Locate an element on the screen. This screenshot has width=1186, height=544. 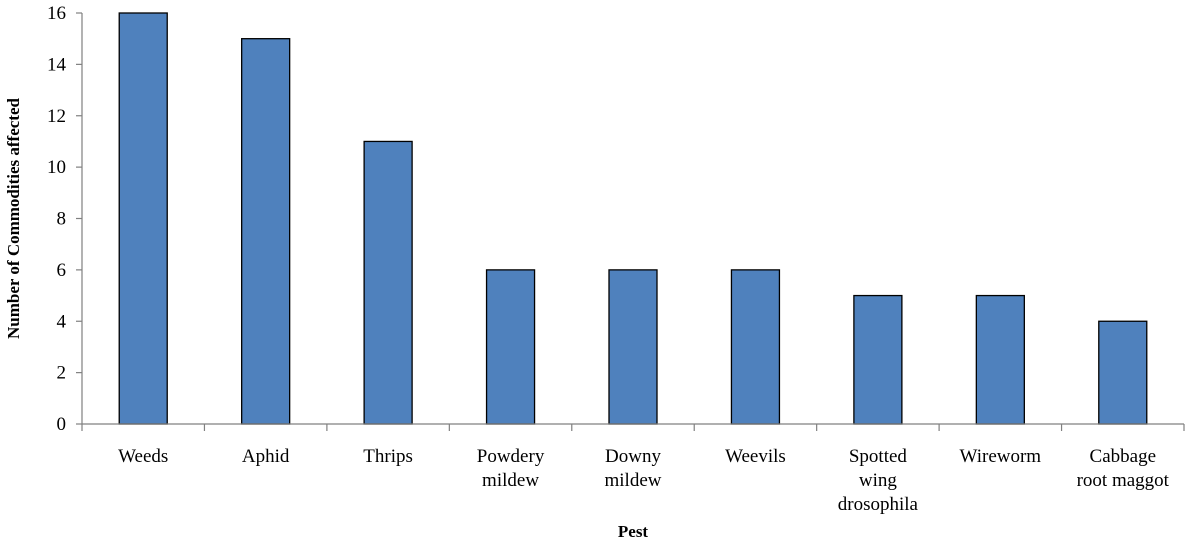
x-tick-label: Weeds is located at coordinates (143, 456).